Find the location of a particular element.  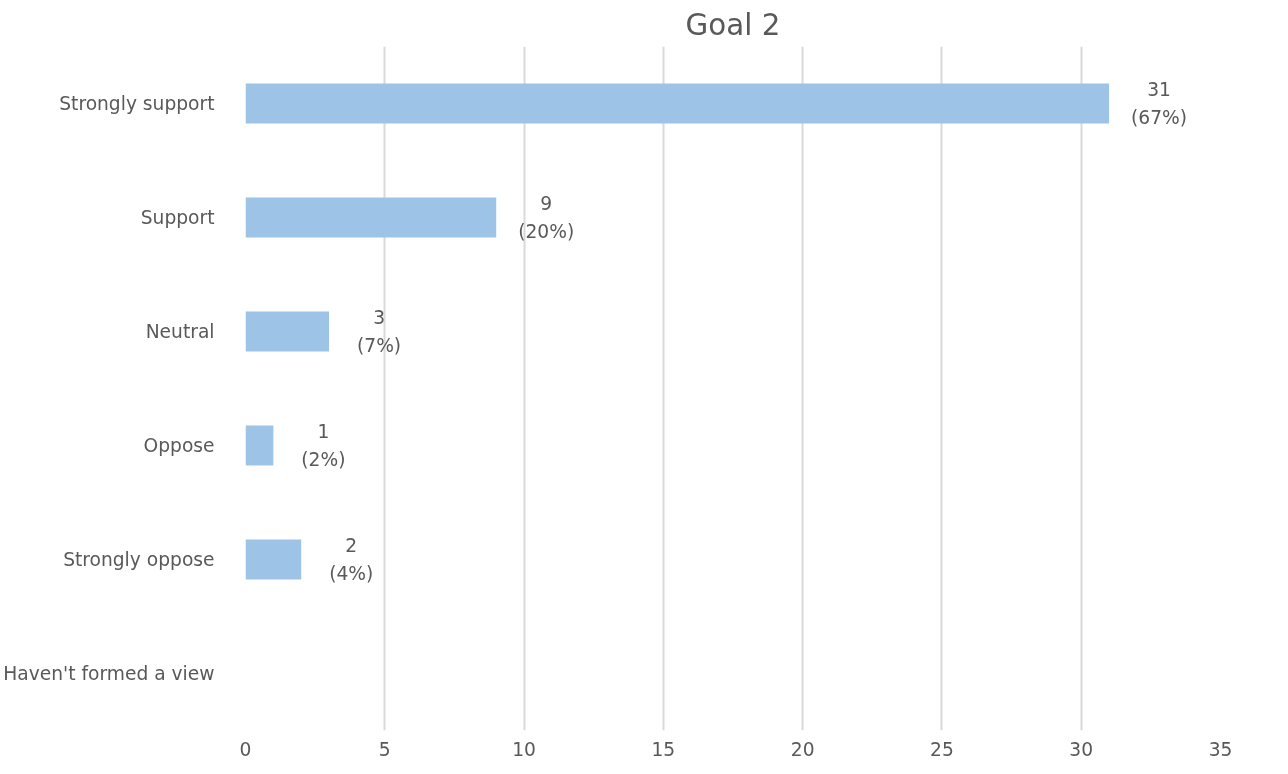

x-tick-label: 0 is located at coordinates (245, 749).